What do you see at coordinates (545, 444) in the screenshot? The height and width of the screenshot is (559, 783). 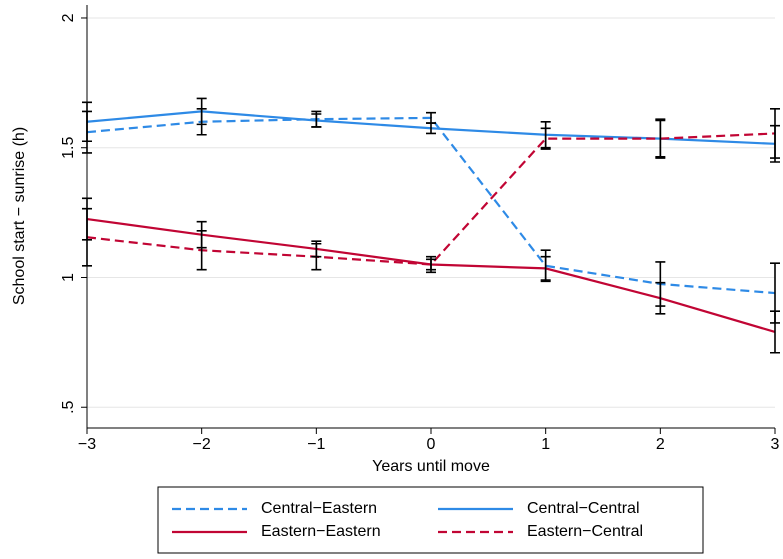 I see `x-tick-label: 1` at bounding box center [545, 444].